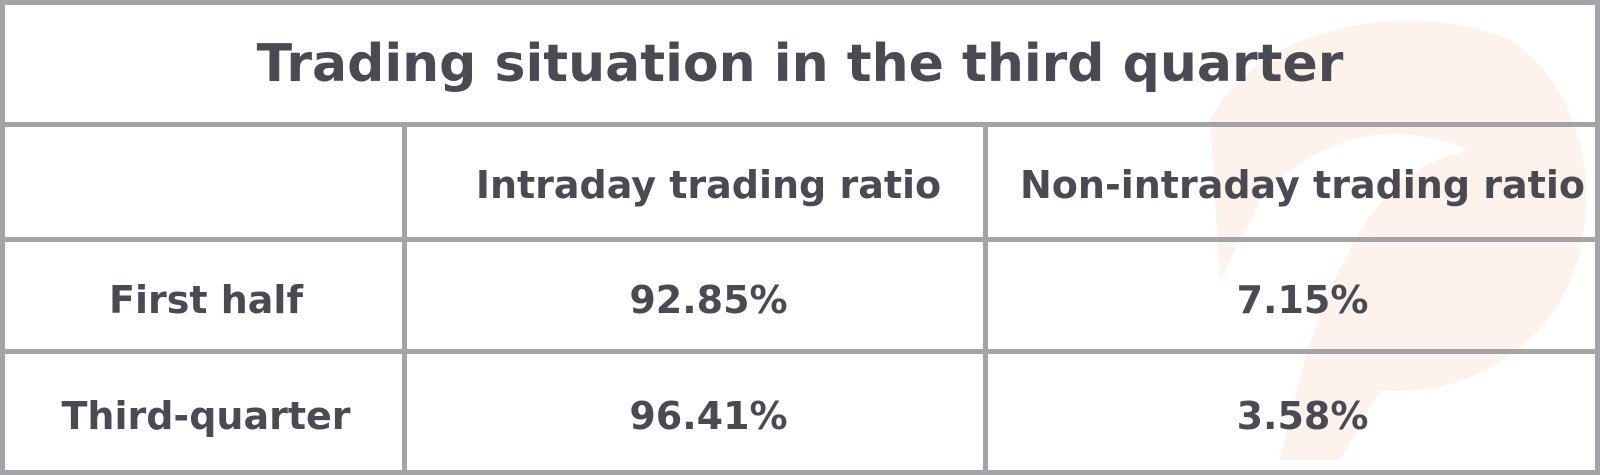  I want to click on row-label: First half, so click(206, 300).